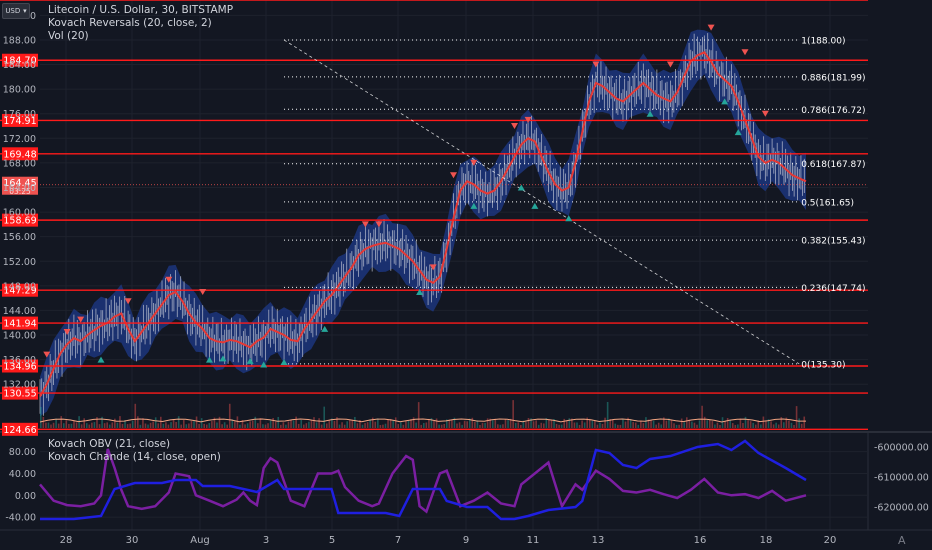 Image resolution: width=932 pixels, height=550 pixels. I want to click on fib-level-label: 0(135.30), so click(823, 365).